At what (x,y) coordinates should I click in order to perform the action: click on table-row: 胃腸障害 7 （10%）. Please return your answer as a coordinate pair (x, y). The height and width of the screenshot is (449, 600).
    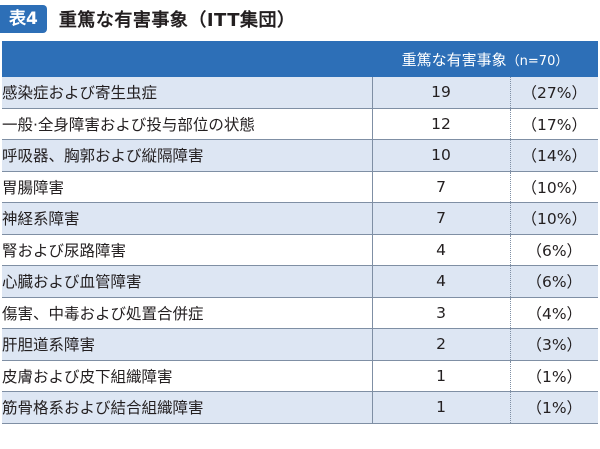
    Looking at the image, I should click on (300, 187).